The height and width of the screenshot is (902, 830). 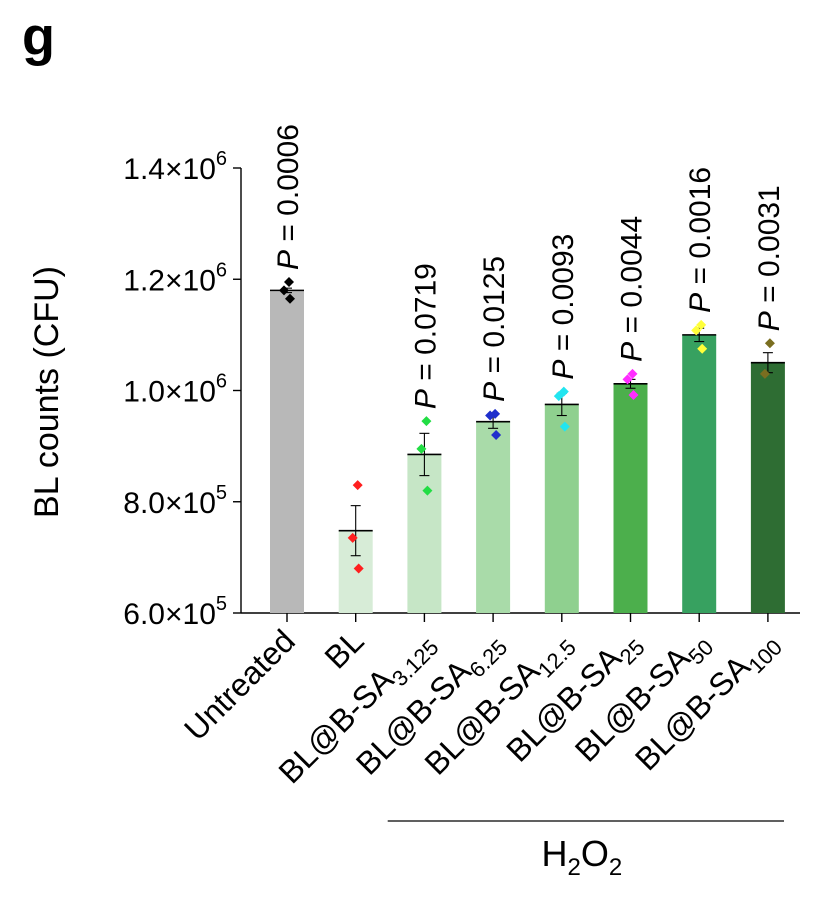 I want to click on p-value-label: P = 0.0044, so click(x=632, y=289).